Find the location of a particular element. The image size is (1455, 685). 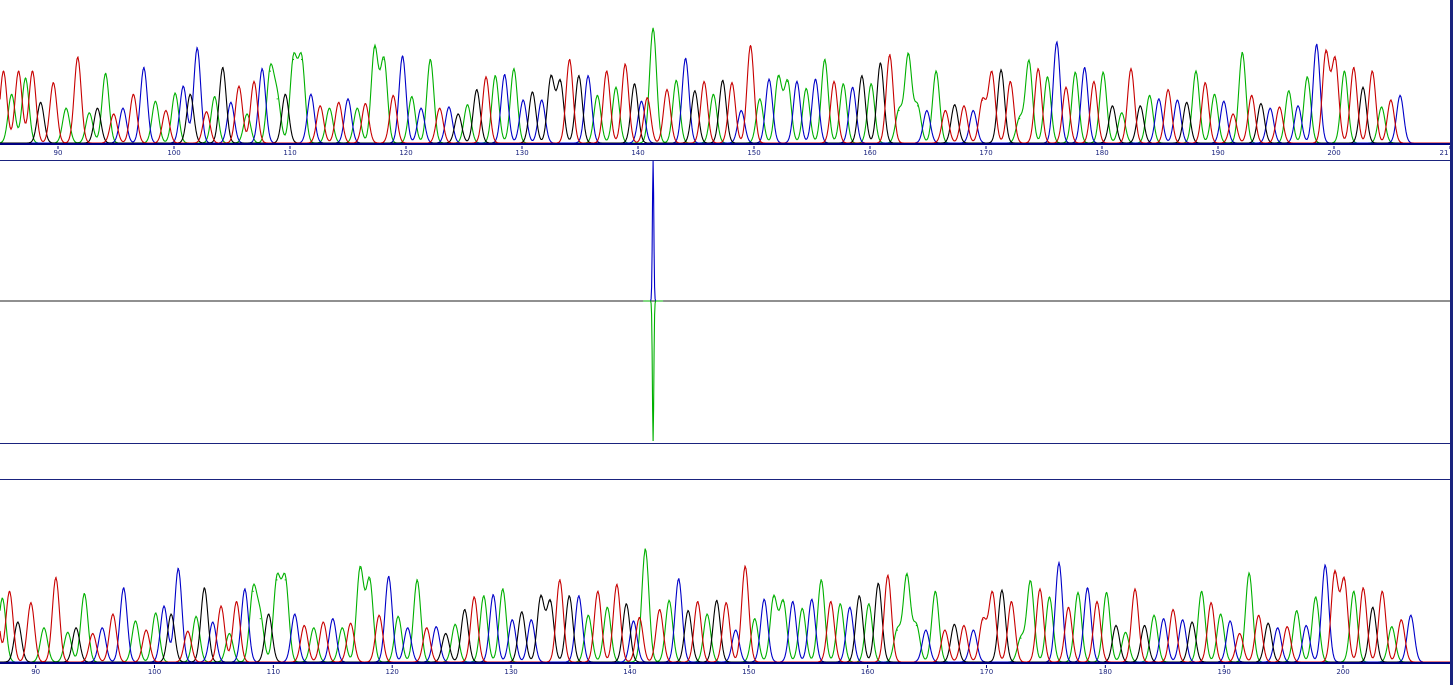

tick-label: 200 is located at coordinates (1333, 153).